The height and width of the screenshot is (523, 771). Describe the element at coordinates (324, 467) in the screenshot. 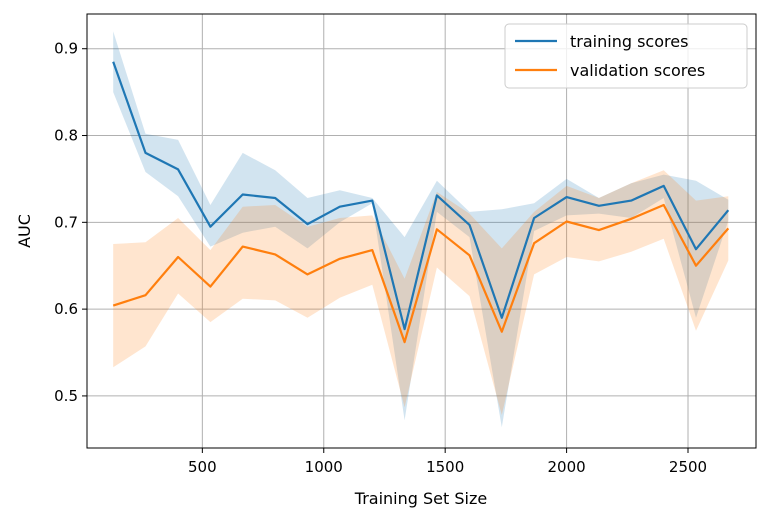

I see `x-tick-label: 1000` at that location.